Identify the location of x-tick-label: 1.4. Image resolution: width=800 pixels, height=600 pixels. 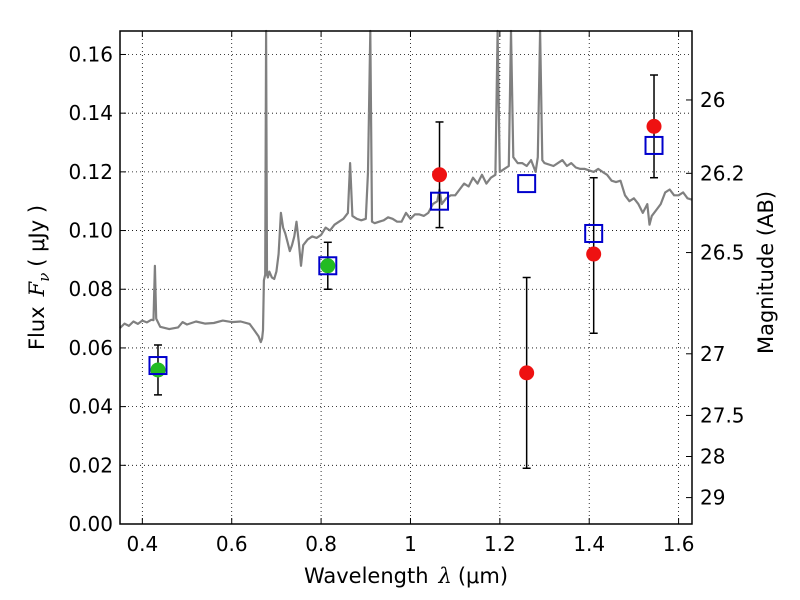
(589, 544).